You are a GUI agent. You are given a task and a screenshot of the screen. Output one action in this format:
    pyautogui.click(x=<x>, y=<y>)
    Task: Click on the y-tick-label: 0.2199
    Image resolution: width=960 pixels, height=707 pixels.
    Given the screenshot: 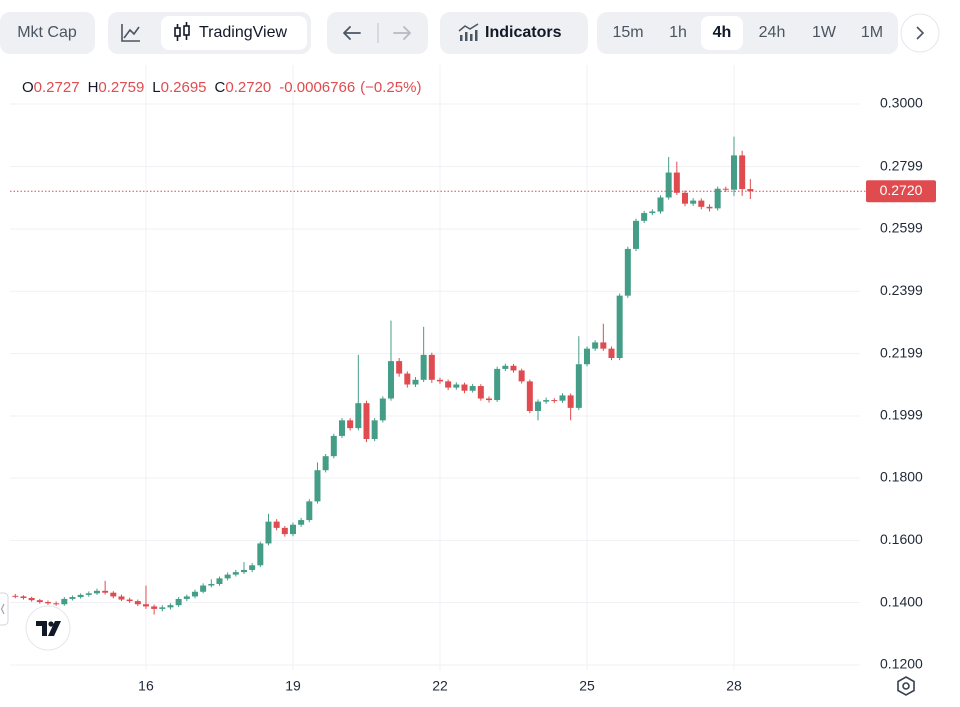 What is the action you would take?
    pyautogui.click(x=901, y=352)
    